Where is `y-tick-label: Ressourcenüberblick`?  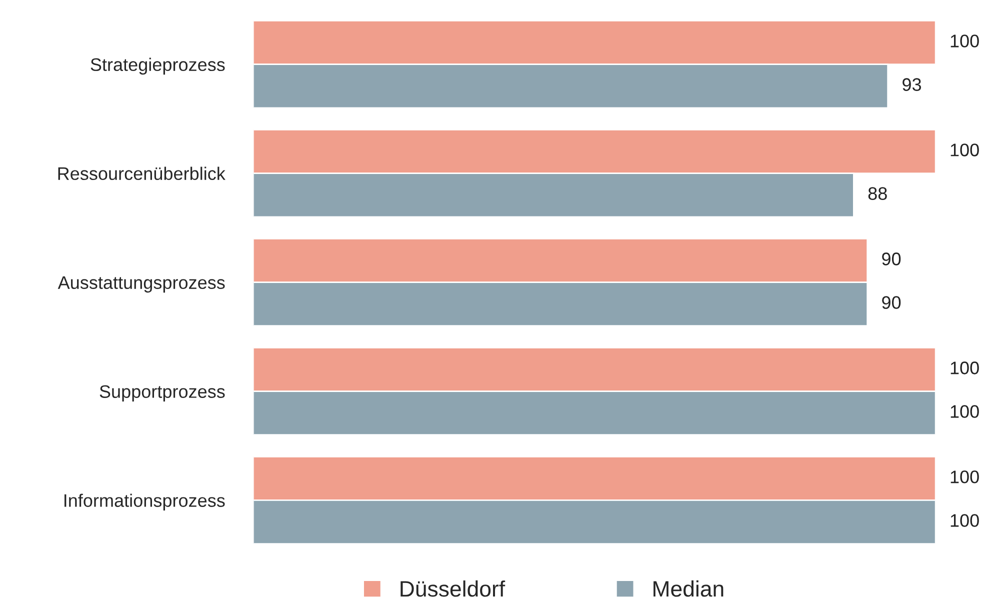
y-tick-label: Ressourcenüberblick is located at coordinates (142, 173).